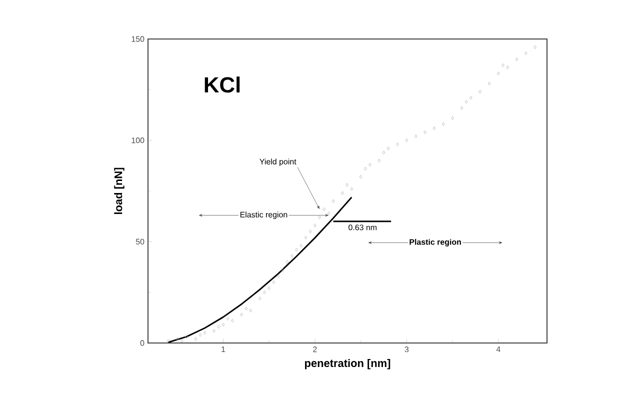 This screenshot has width=640, height=403. Describe the element at coordinates (347, 364) in the screenshot. I see `x-axis-title: penetration [nm]` at that location.